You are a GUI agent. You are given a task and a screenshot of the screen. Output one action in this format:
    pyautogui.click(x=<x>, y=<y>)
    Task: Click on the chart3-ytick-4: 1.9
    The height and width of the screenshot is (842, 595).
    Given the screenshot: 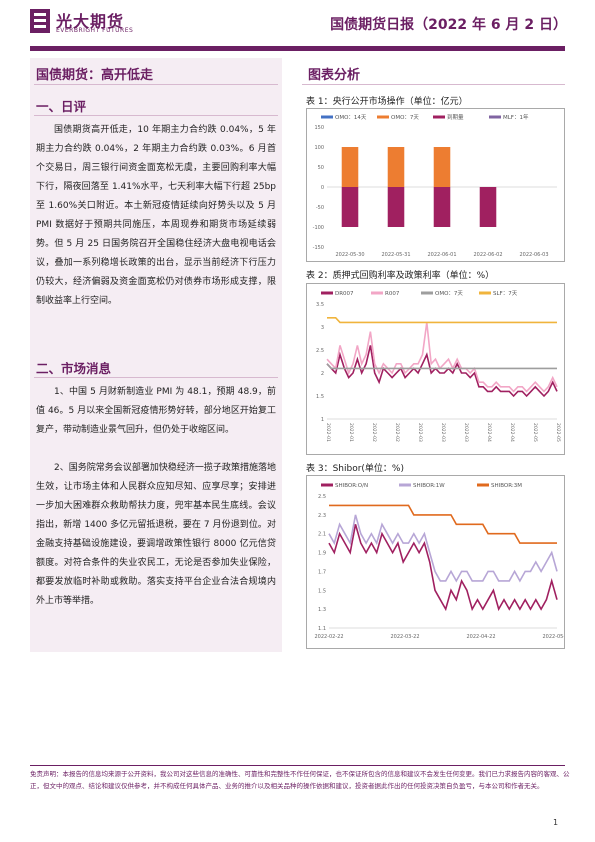 What is the action you would take?
    pyautogui.click(x=322, y=554)
    